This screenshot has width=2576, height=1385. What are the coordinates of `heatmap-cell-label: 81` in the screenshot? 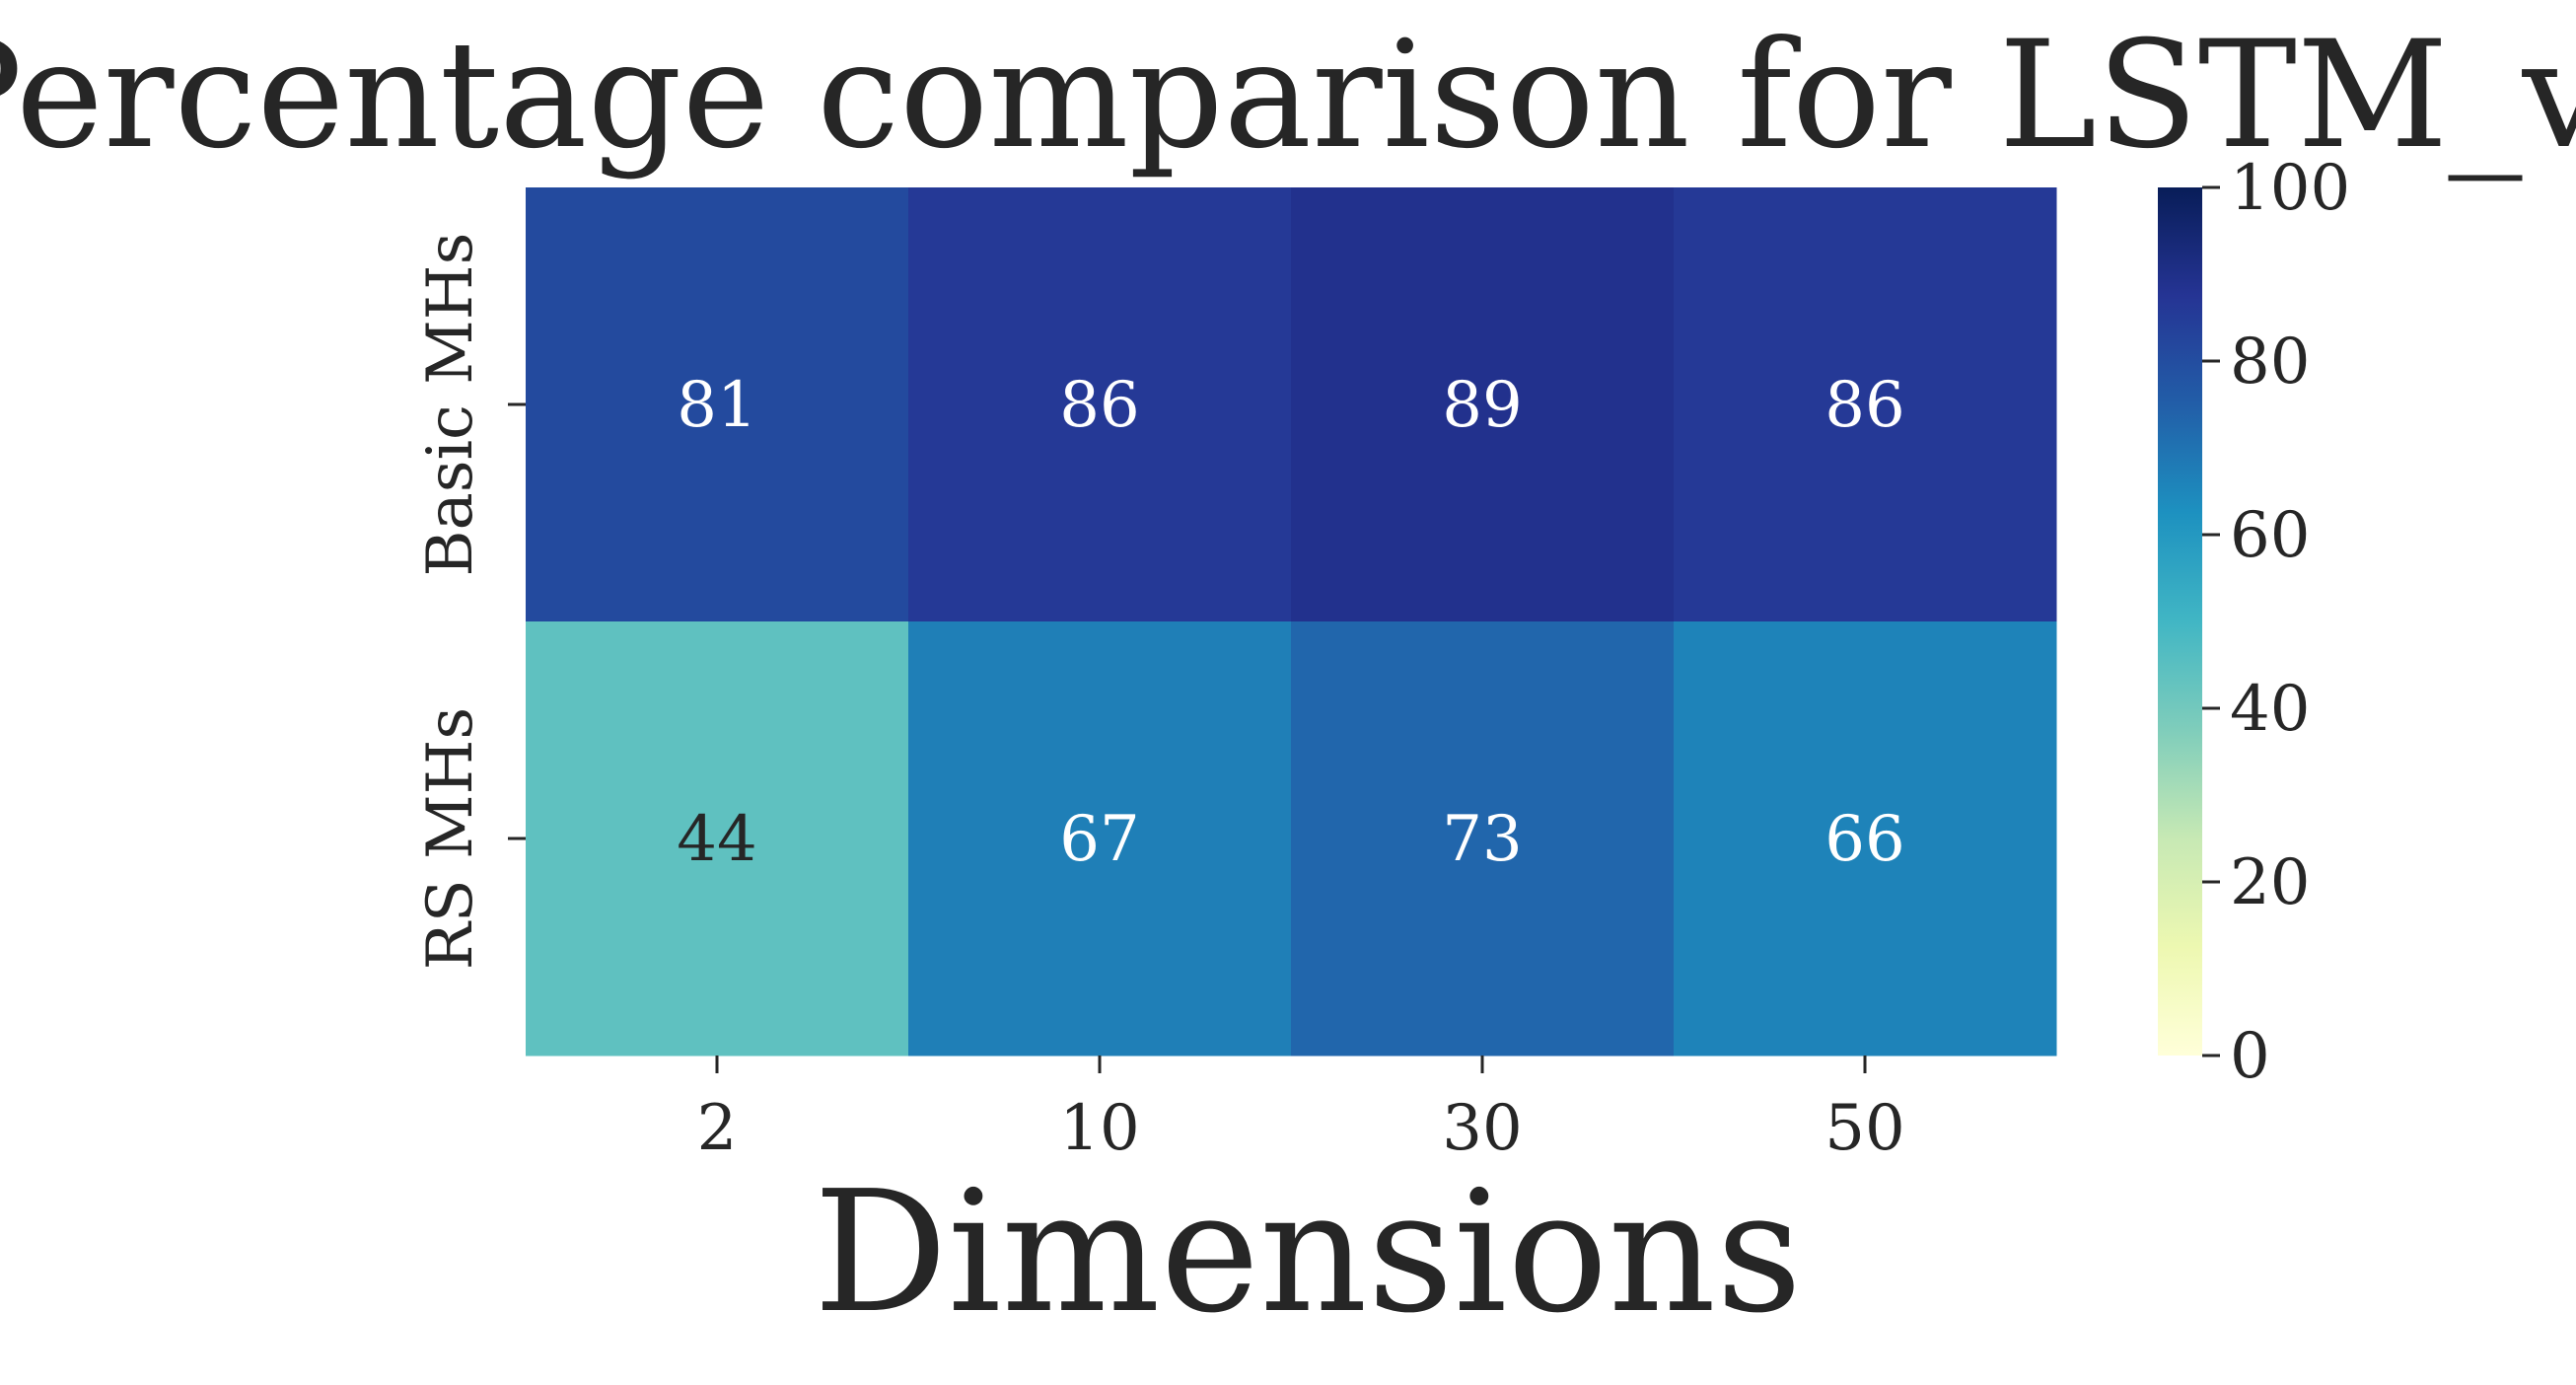 It's located at (717, 405).